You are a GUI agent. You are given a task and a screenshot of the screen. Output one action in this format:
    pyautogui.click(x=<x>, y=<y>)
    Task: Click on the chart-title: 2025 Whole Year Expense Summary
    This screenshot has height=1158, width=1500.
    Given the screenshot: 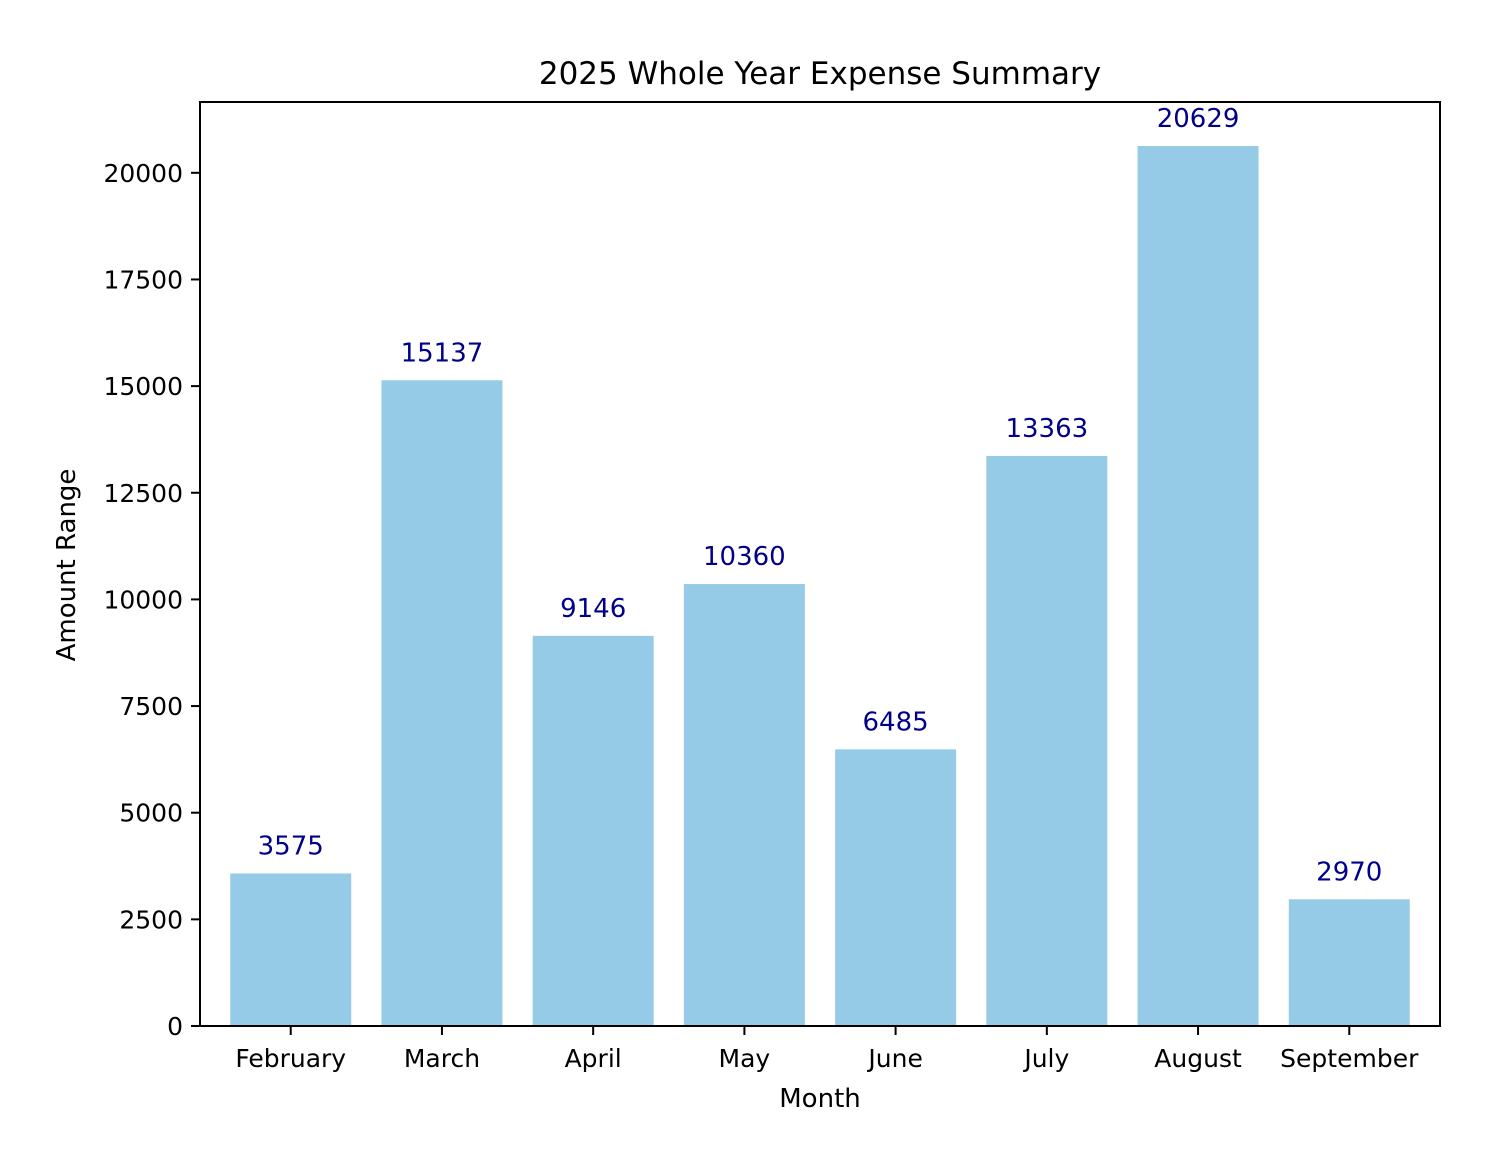 What is the action you would take?
    pyautogui.click(x=820, y=74)
    